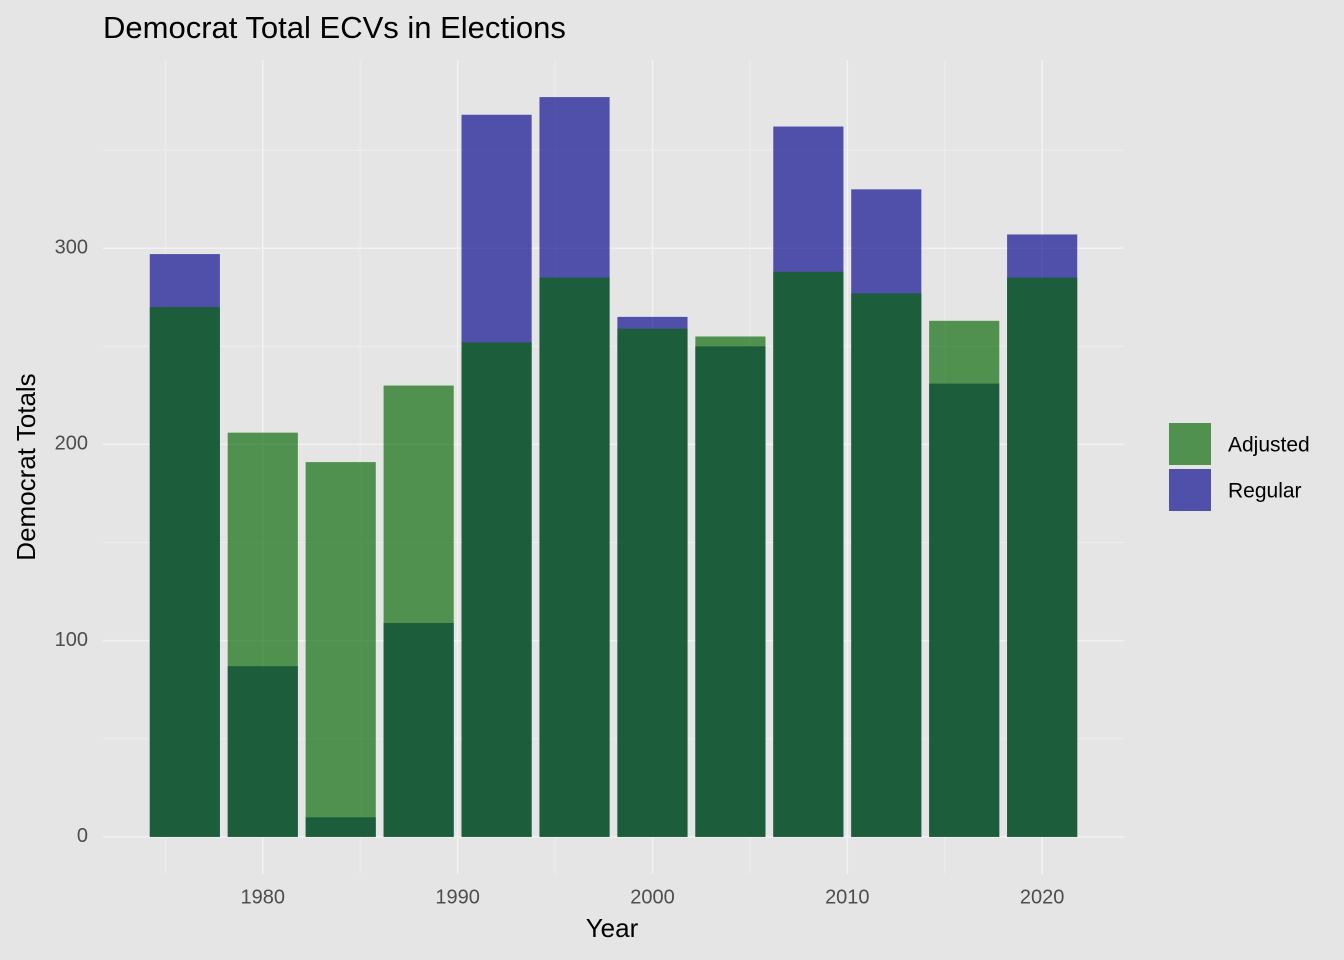  Describe the element at coordinates (334, 27) in the screenshot. I see `chart-title: Democrat Total ECVs in Elections` at that location.